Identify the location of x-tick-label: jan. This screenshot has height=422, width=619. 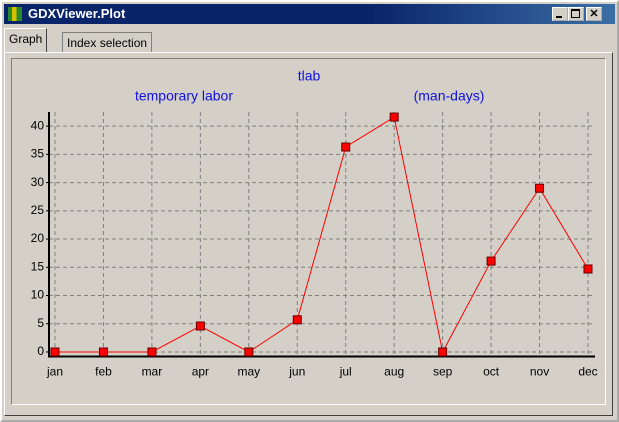
(54, 372).